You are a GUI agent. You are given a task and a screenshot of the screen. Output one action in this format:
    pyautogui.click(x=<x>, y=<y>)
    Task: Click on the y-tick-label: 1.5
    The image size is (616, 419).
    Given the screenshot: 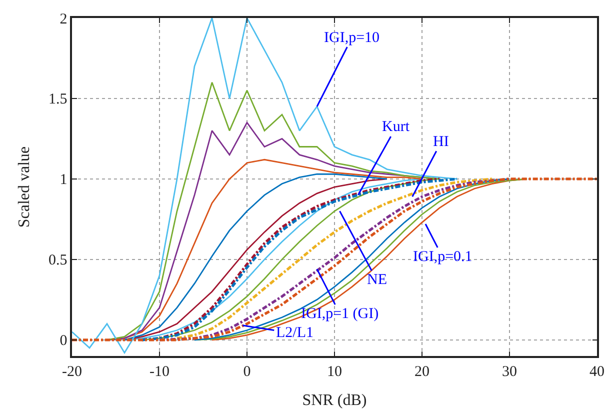 What is the action you would take?
    pyautogui.click(x=58, y=100)
    